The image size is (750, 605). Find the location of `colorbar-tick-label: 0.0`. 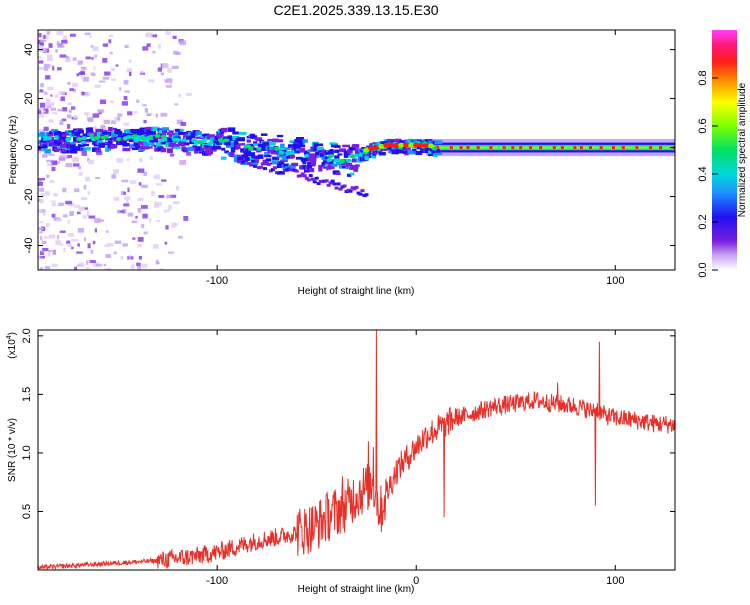

colorbar-tick-label: 0.0 is located at coordinates (703, 269).